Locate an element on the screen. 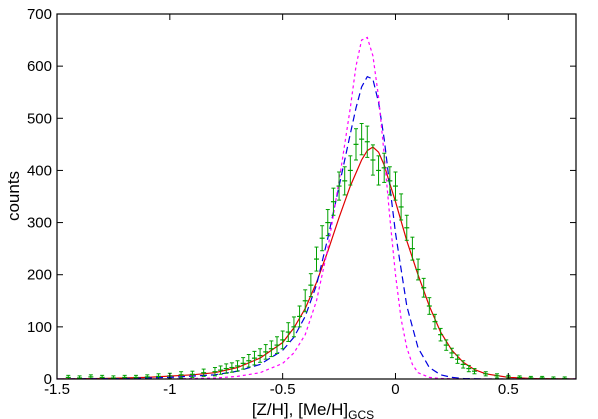 The image size is (598, 419). y-tick-label: 500 is located at coordinates (39, 118).